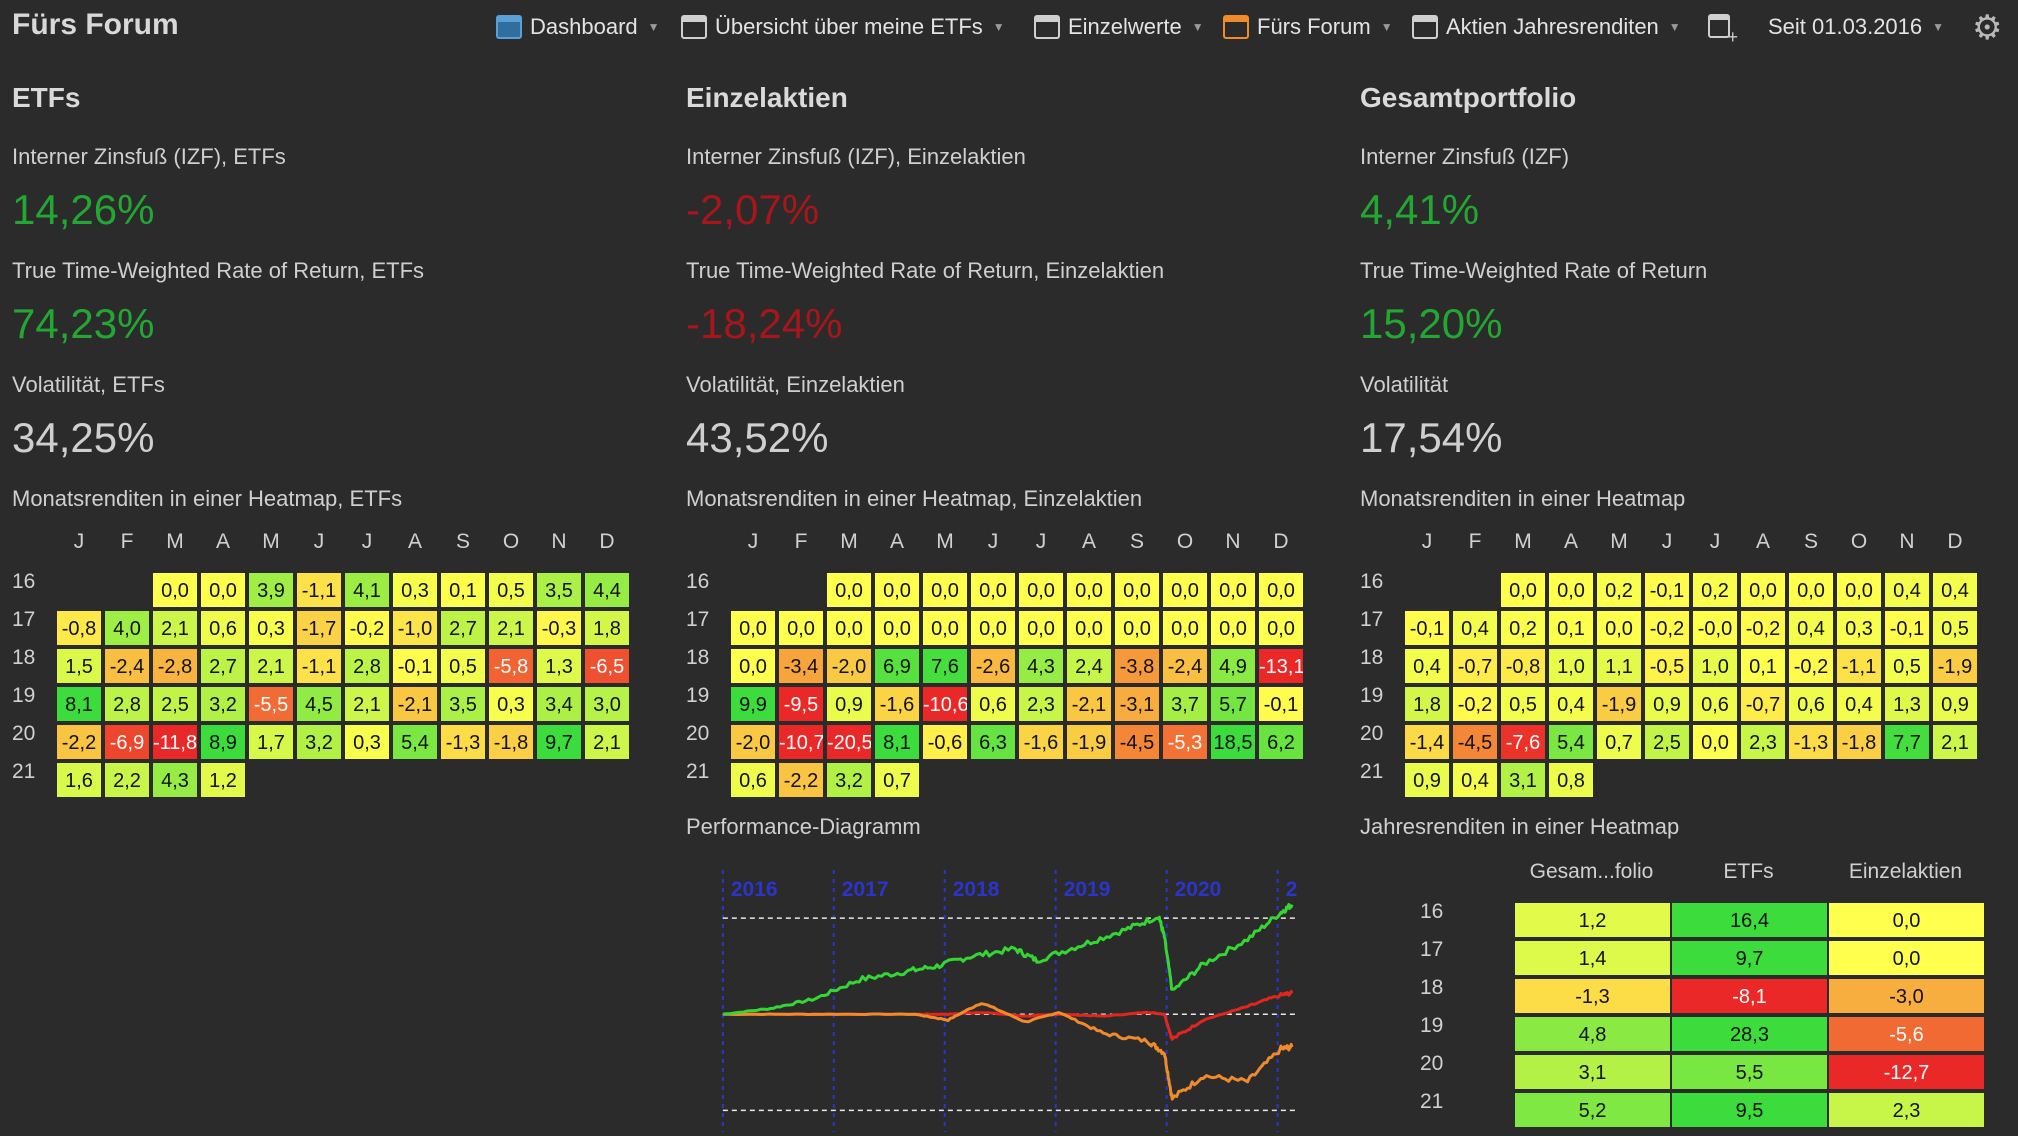  Describe the element at coordinates (1185, 742) in the screenshot. I see `heatmap-cell: -5,3` at that location.